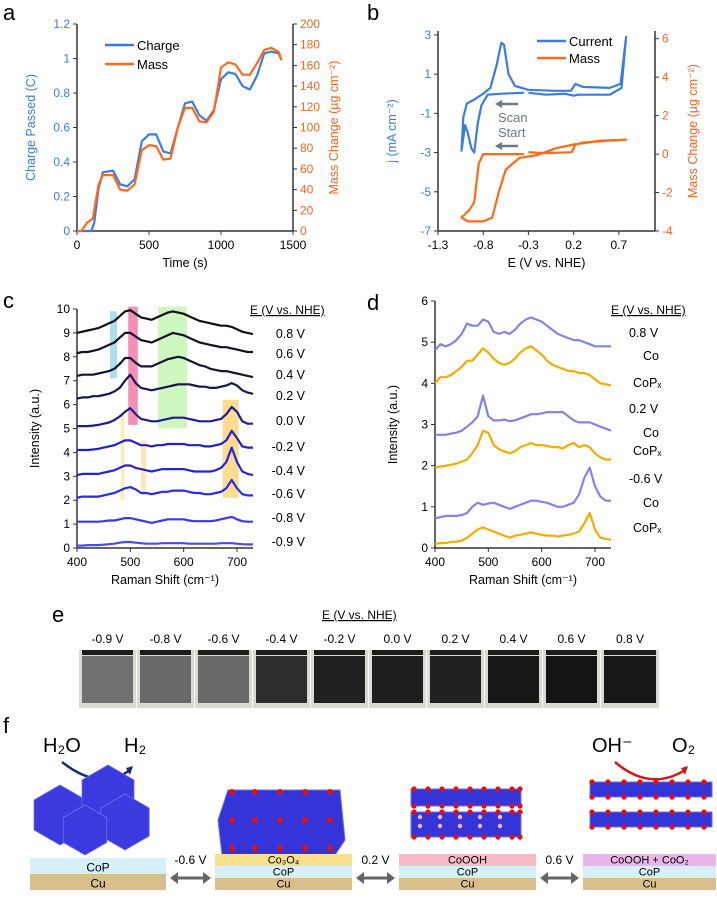 The height and width of the screenshot is (900, 717). What do you see at coordinates (424, 301) in the screenshot?
I see `y-tick-label: 6` at bounding box center [424, 301].